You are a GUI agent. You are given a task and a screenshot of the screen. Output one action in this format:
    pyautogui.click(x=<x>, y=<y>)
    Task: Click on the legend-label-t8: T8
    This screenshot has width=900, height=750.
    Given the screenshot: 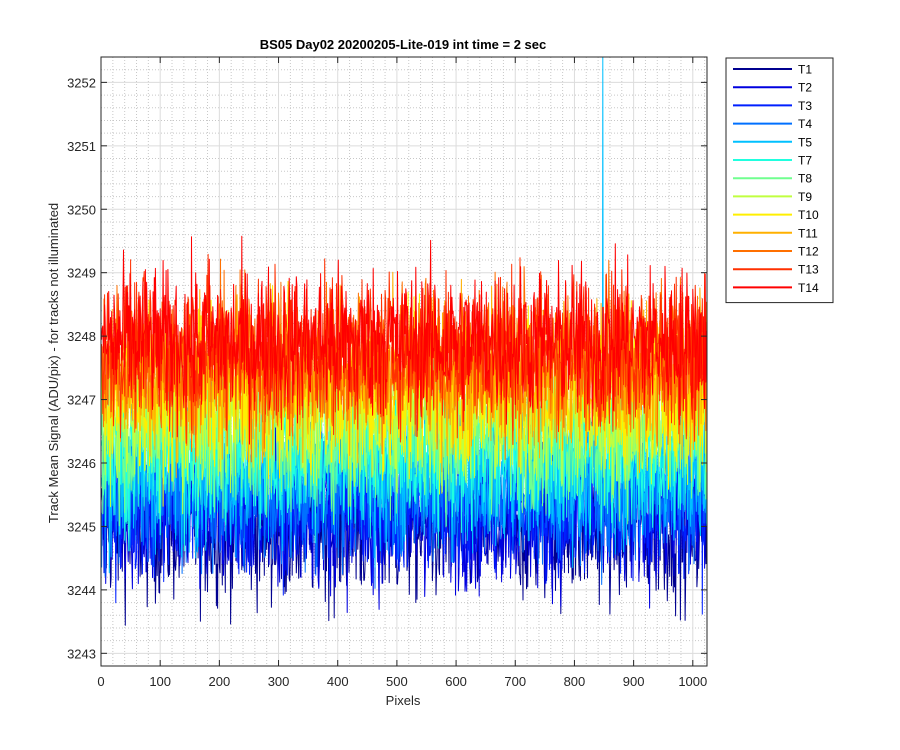 What is the action you would take?
    pyautogui.click(x=805, y=179)
    